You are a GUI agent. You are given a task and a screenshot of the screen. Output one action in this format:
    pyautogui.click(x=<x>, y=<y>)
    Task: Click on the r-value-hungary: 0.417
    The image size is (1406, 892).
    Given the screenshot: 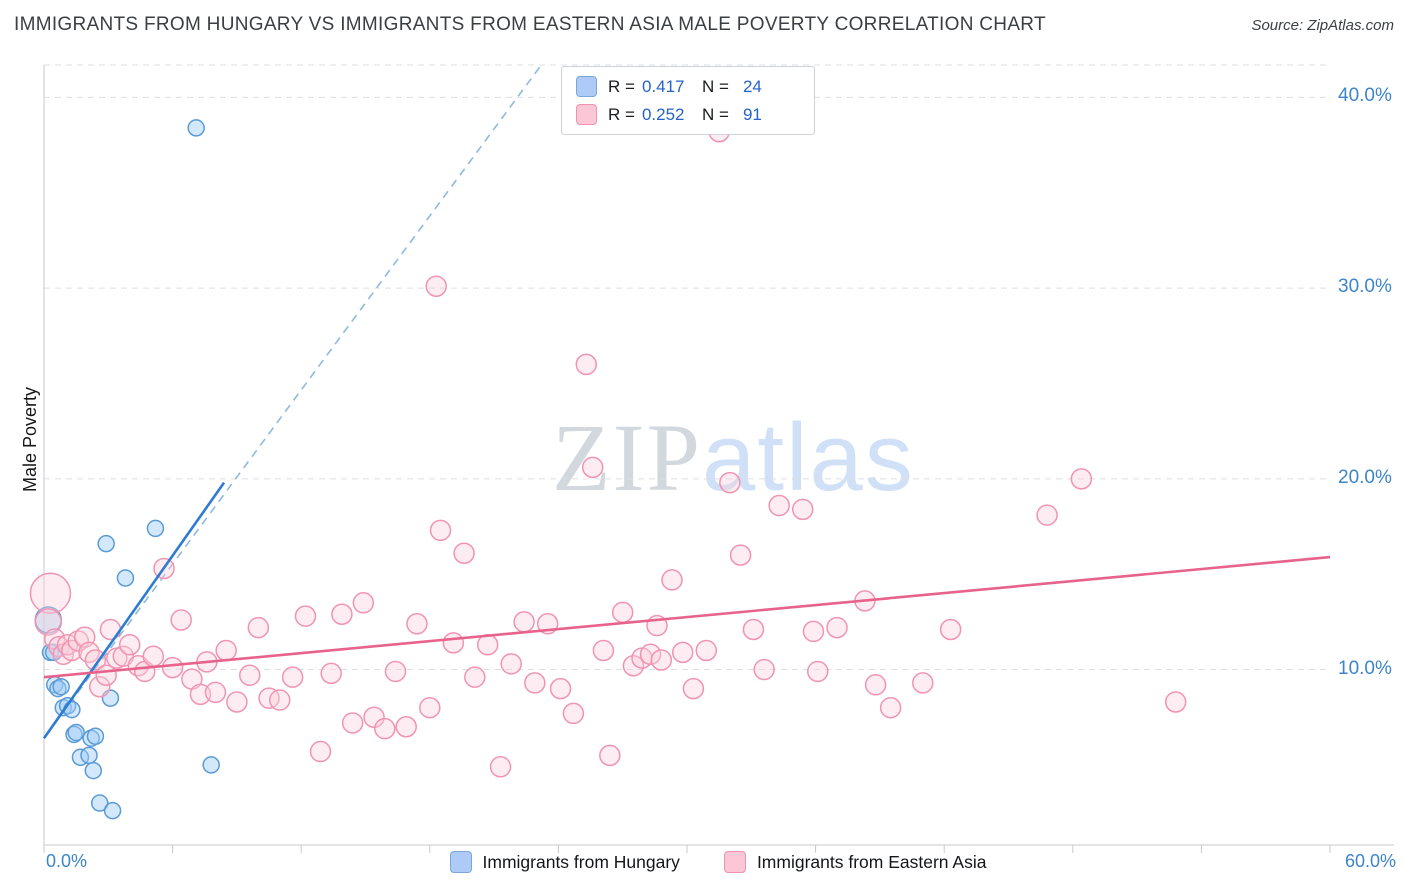 What is the action you would take?
    pyautogui.click(x=663, y=86)
    